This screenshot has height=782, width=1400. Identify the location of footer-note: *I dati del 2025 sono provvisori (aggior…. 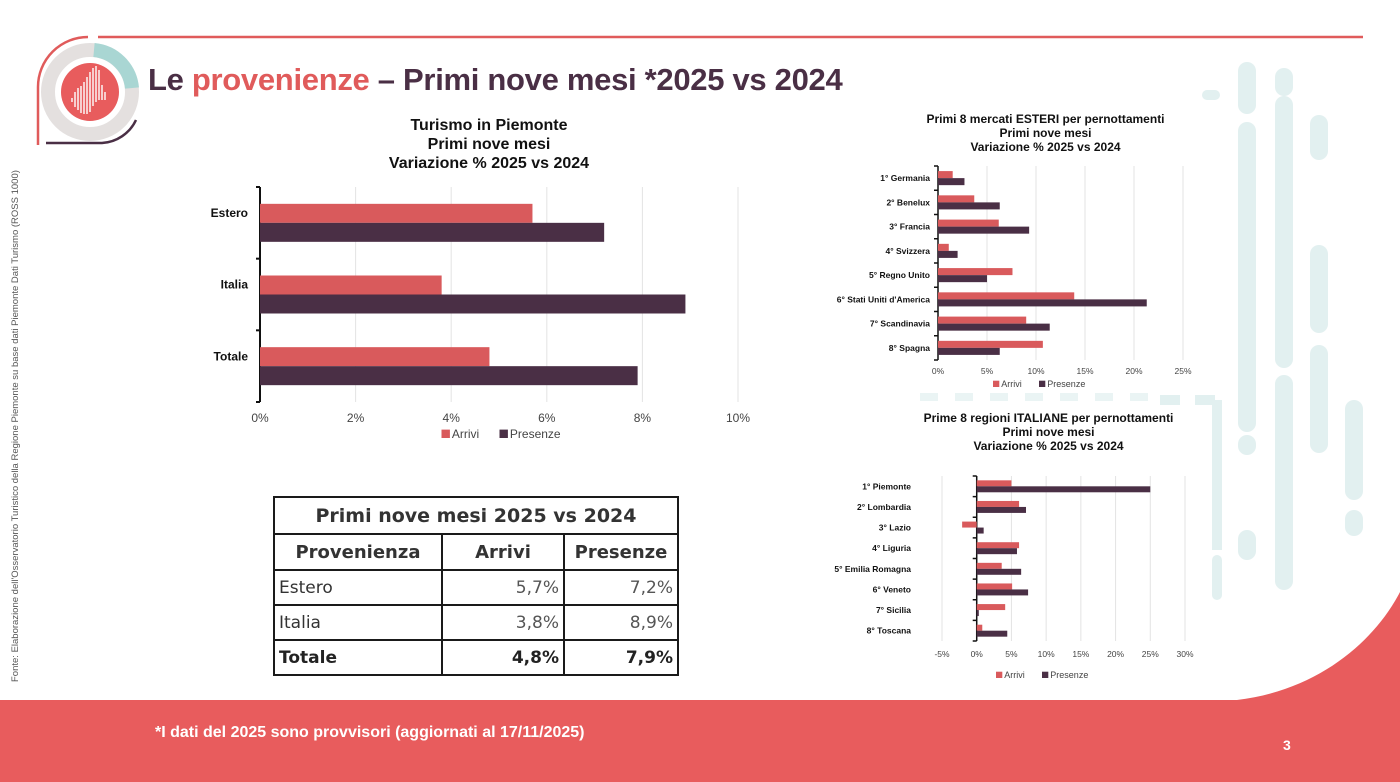
(370, 732).